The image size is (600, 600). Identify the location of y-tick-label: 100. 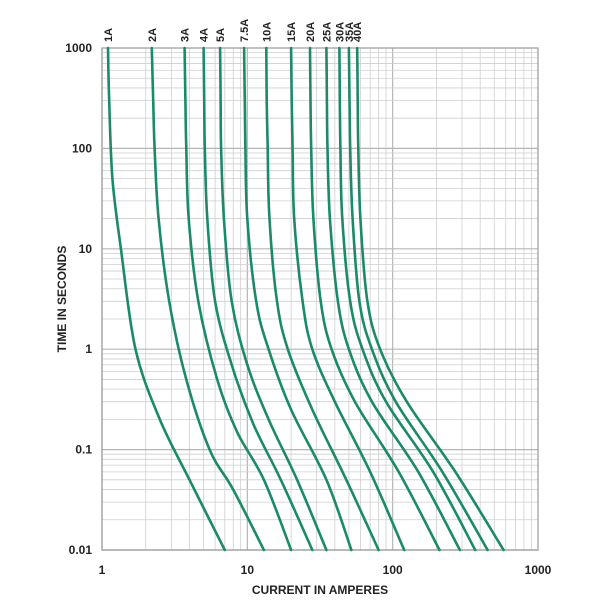
(82, 148).